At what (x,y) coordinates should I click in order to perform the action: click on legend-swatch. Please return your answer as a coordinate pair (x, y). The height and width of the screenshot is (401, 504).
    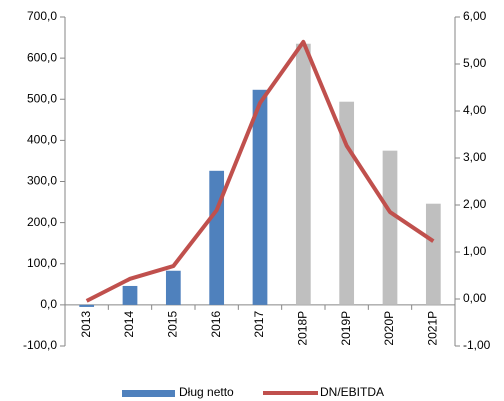
    Looking at the image, I should click on (148, 393).